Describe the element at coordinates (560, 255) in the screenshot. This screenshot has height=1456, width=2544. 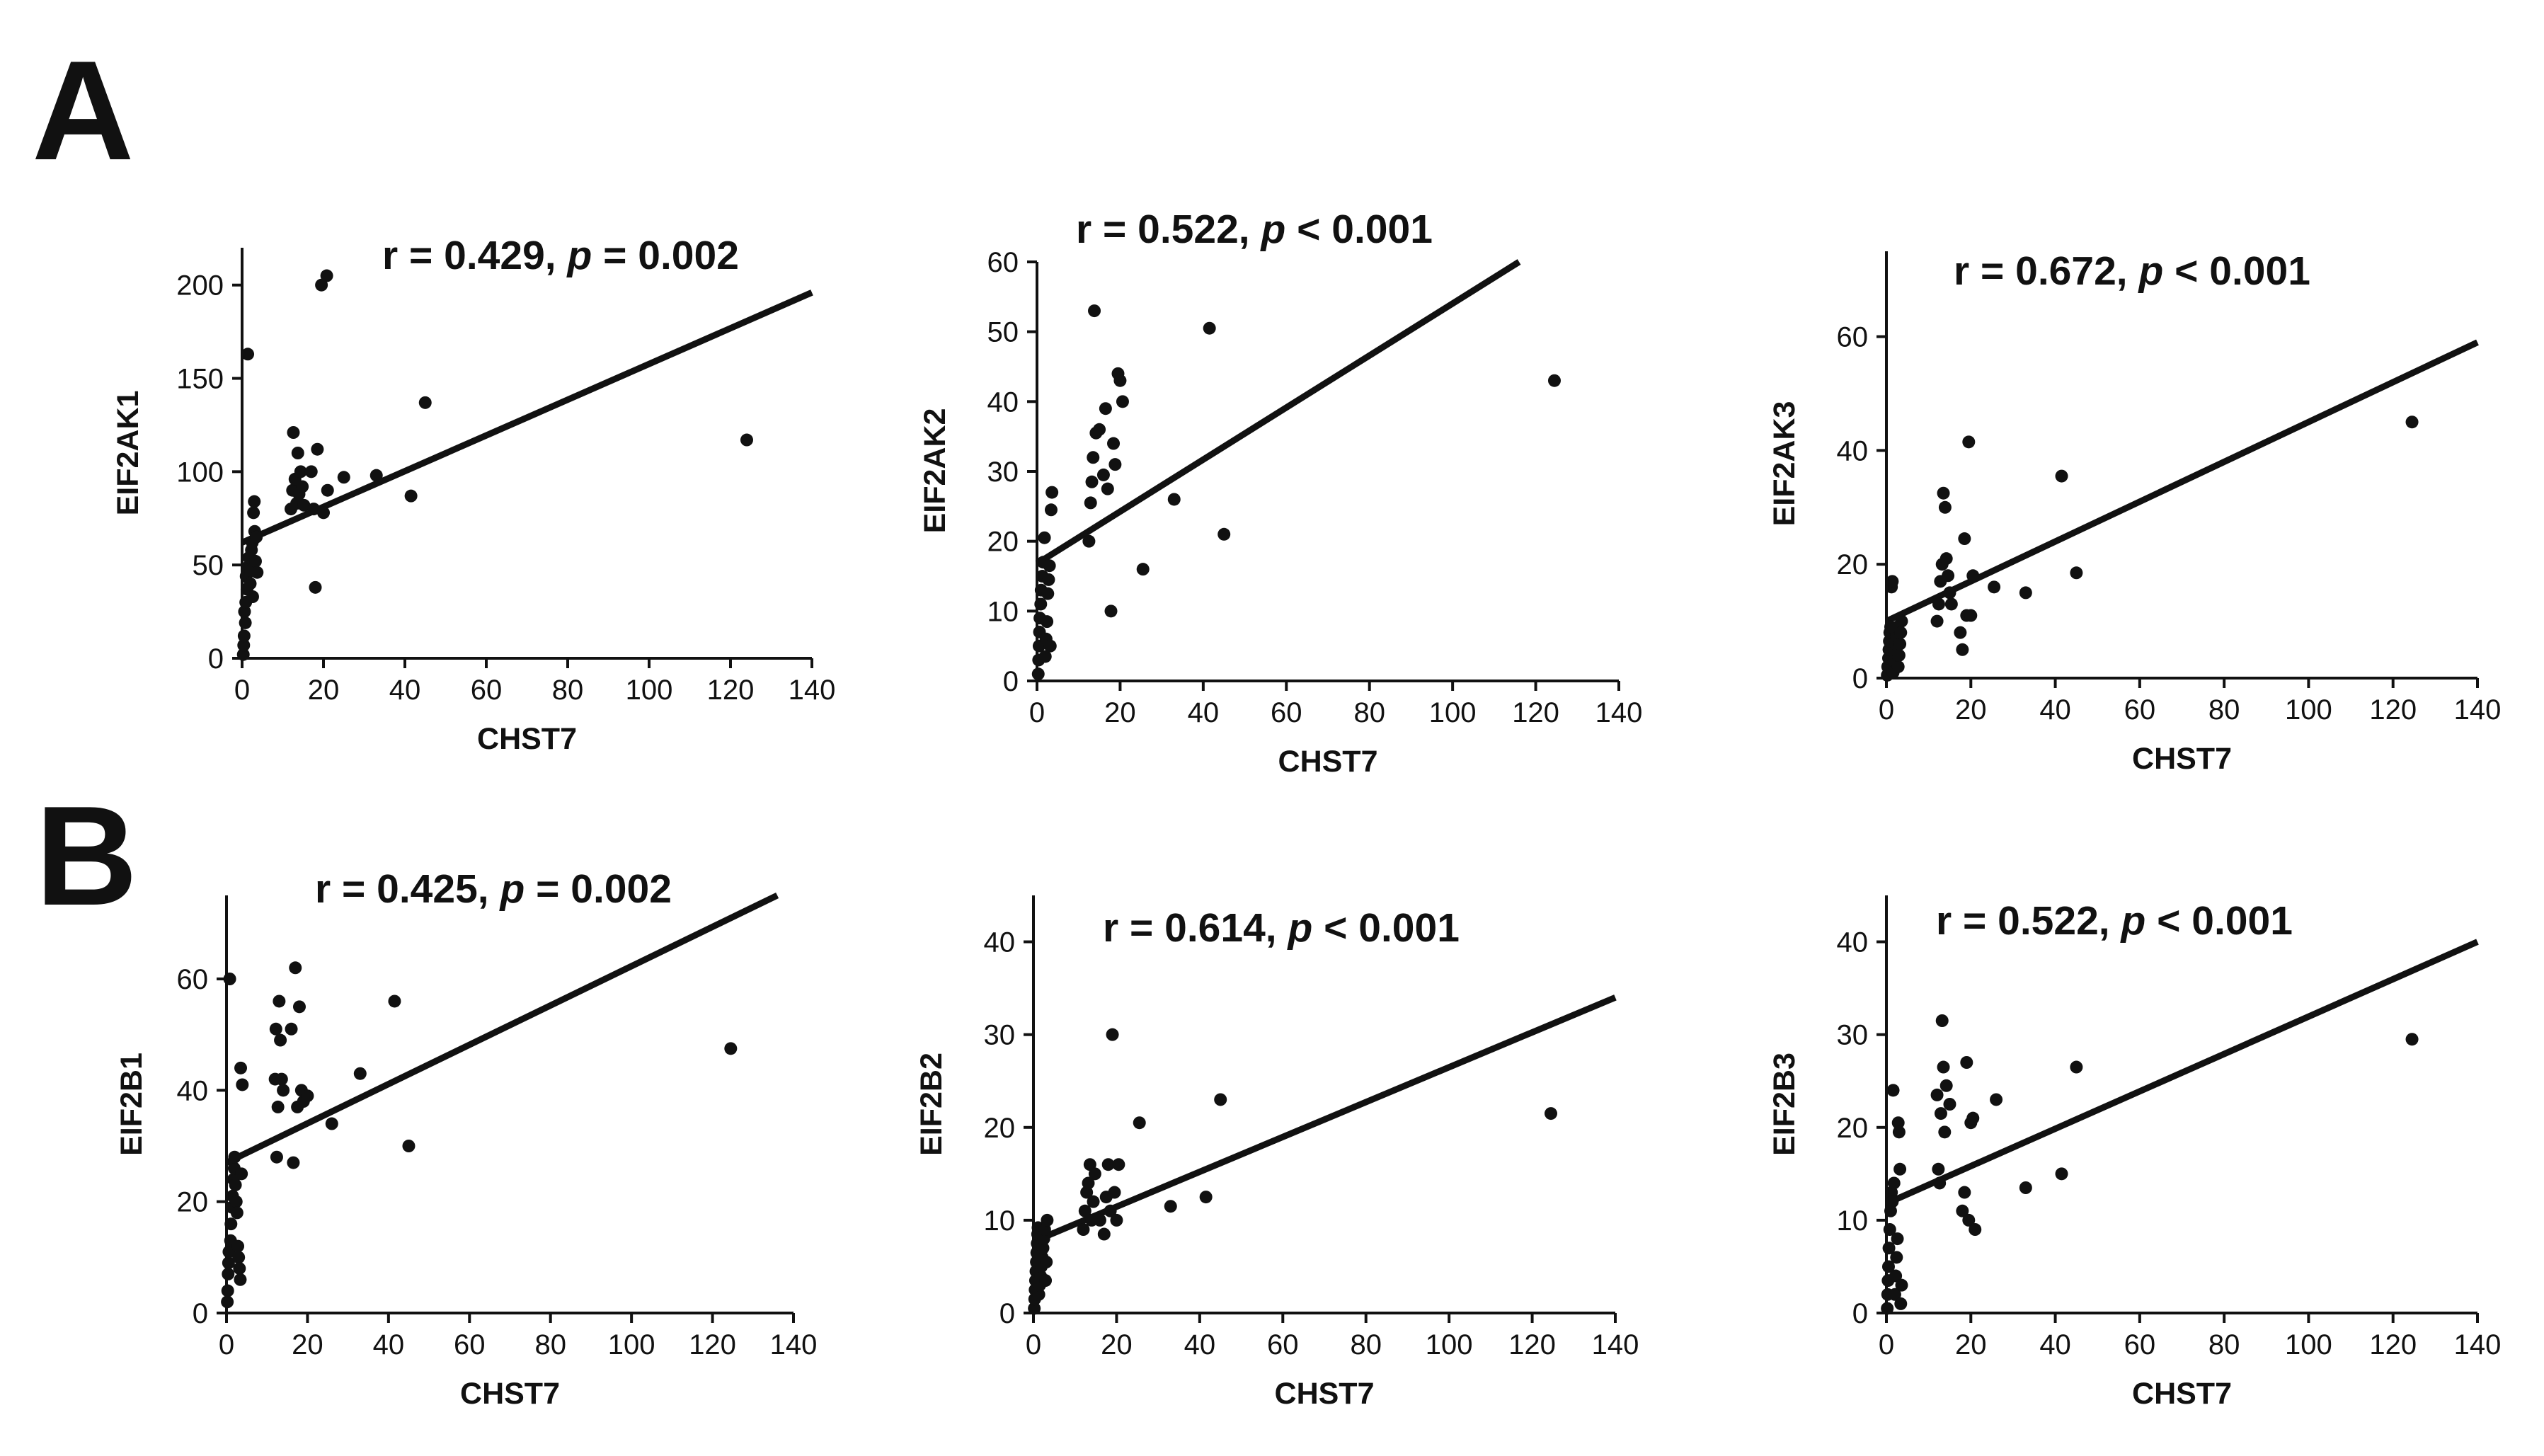
I see `correlation-stat: r = 0.429, p = 0.002` at that location.